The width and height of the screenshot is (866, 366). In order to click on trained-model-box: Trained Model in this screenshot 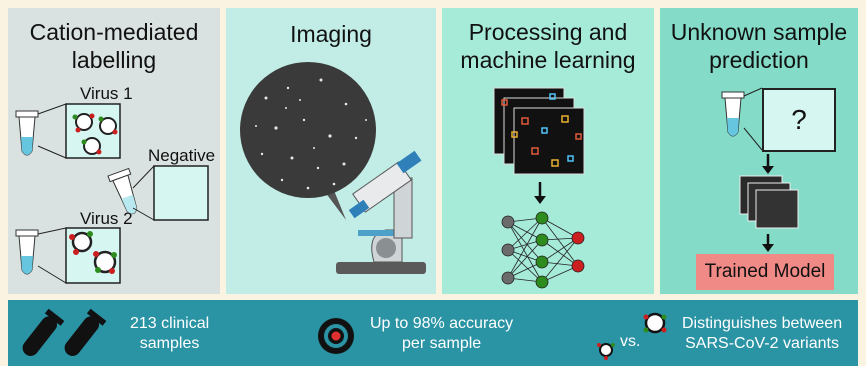, I will do `click(765, 272)`.